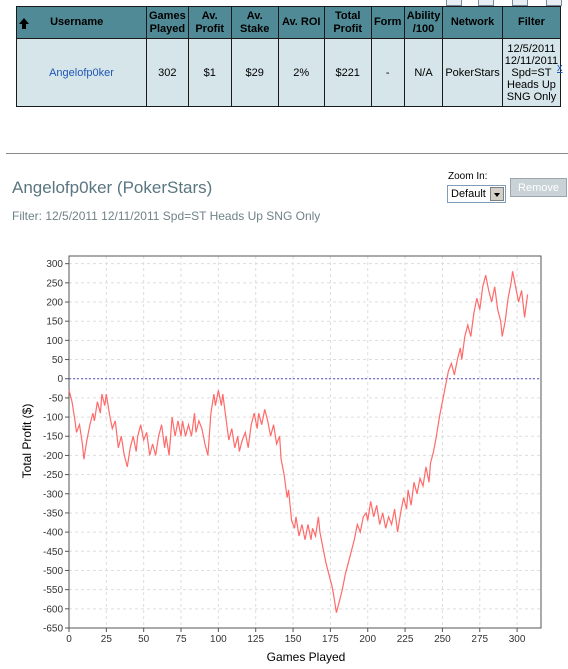 The image size is (568, 669). What do you see at coordinates (254, 72) in the screenshot?
I see `cell-av-stake: $29` at bounding box center [254, 72].